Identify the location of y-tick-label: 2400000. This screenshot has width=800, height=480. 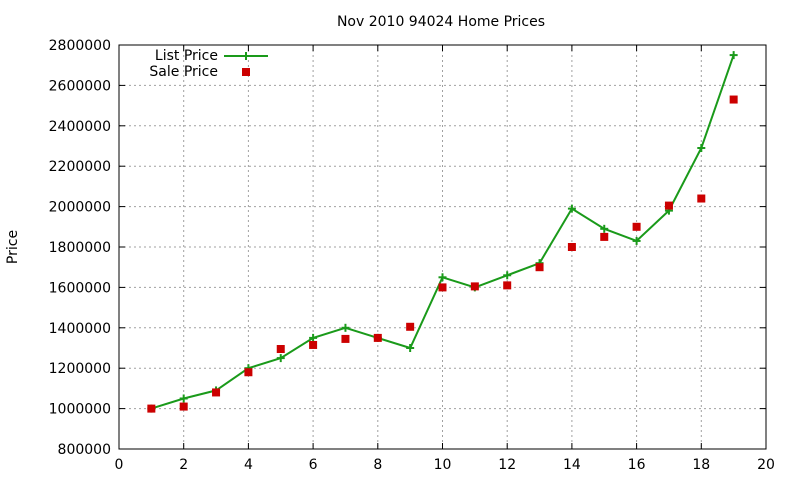
(80, 127).